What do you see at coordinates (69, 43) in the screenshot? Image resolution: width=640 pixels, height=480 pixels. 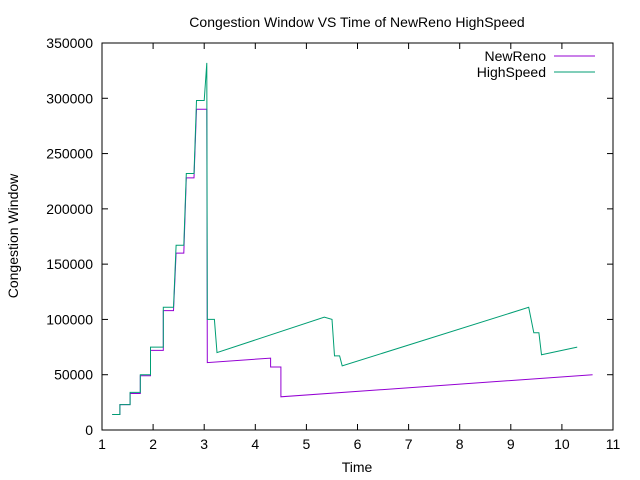 I see `y-tick-label: 350000` at bounding box center [69, 43].